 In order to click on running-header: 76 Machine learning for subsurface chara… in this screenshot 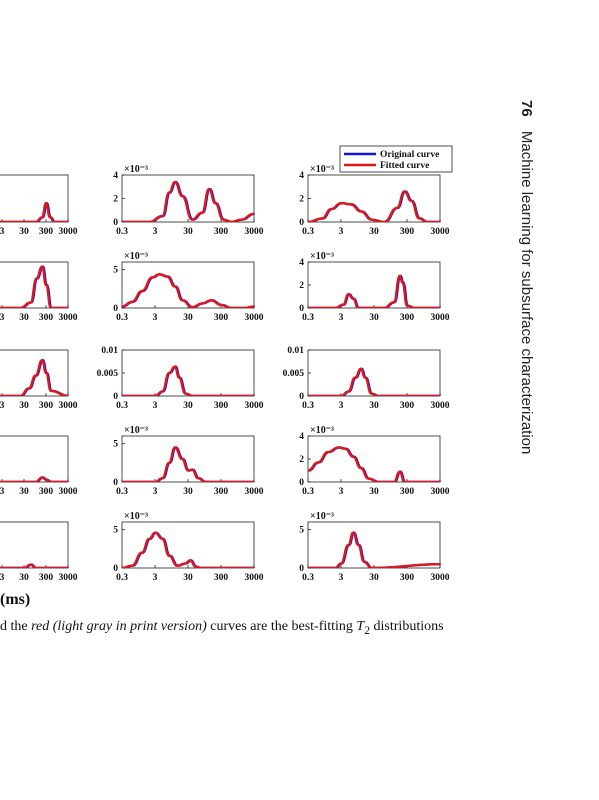, I will do `click(520, 310)`.